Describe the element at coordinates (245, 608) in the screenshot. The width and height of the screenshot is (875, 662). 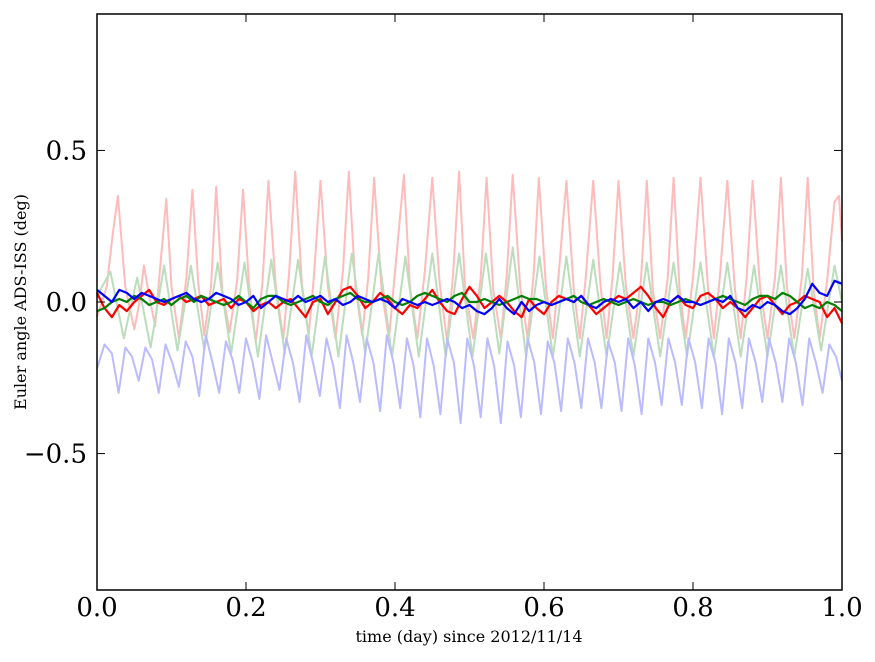
I see `x-tick-label: 0.2` at that location.